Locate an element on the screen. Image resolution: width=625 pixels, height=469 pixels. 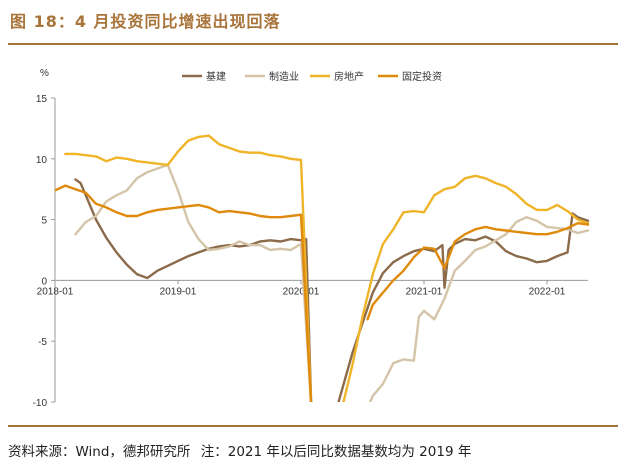
y-tick-label: 5 is located at coordinates (44, 221).